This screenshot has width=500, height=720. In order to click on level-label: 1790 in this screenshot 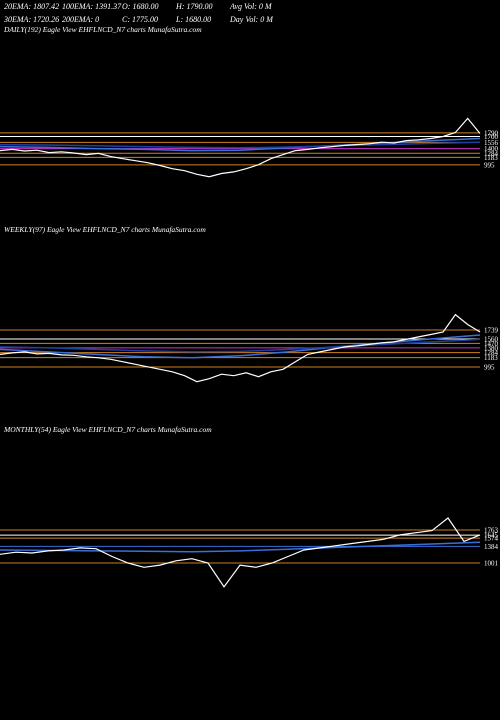, I will do `click(491, 133)`.